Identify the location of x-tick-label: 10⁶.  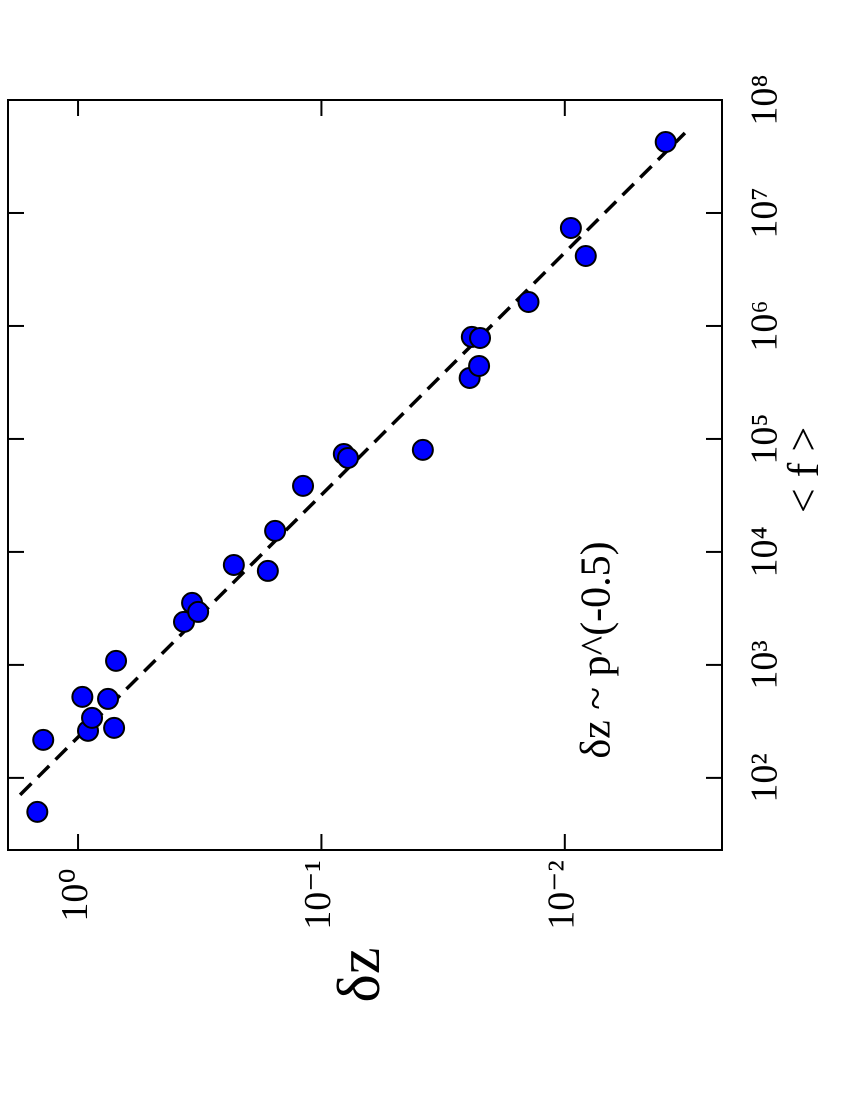
(765, 325).